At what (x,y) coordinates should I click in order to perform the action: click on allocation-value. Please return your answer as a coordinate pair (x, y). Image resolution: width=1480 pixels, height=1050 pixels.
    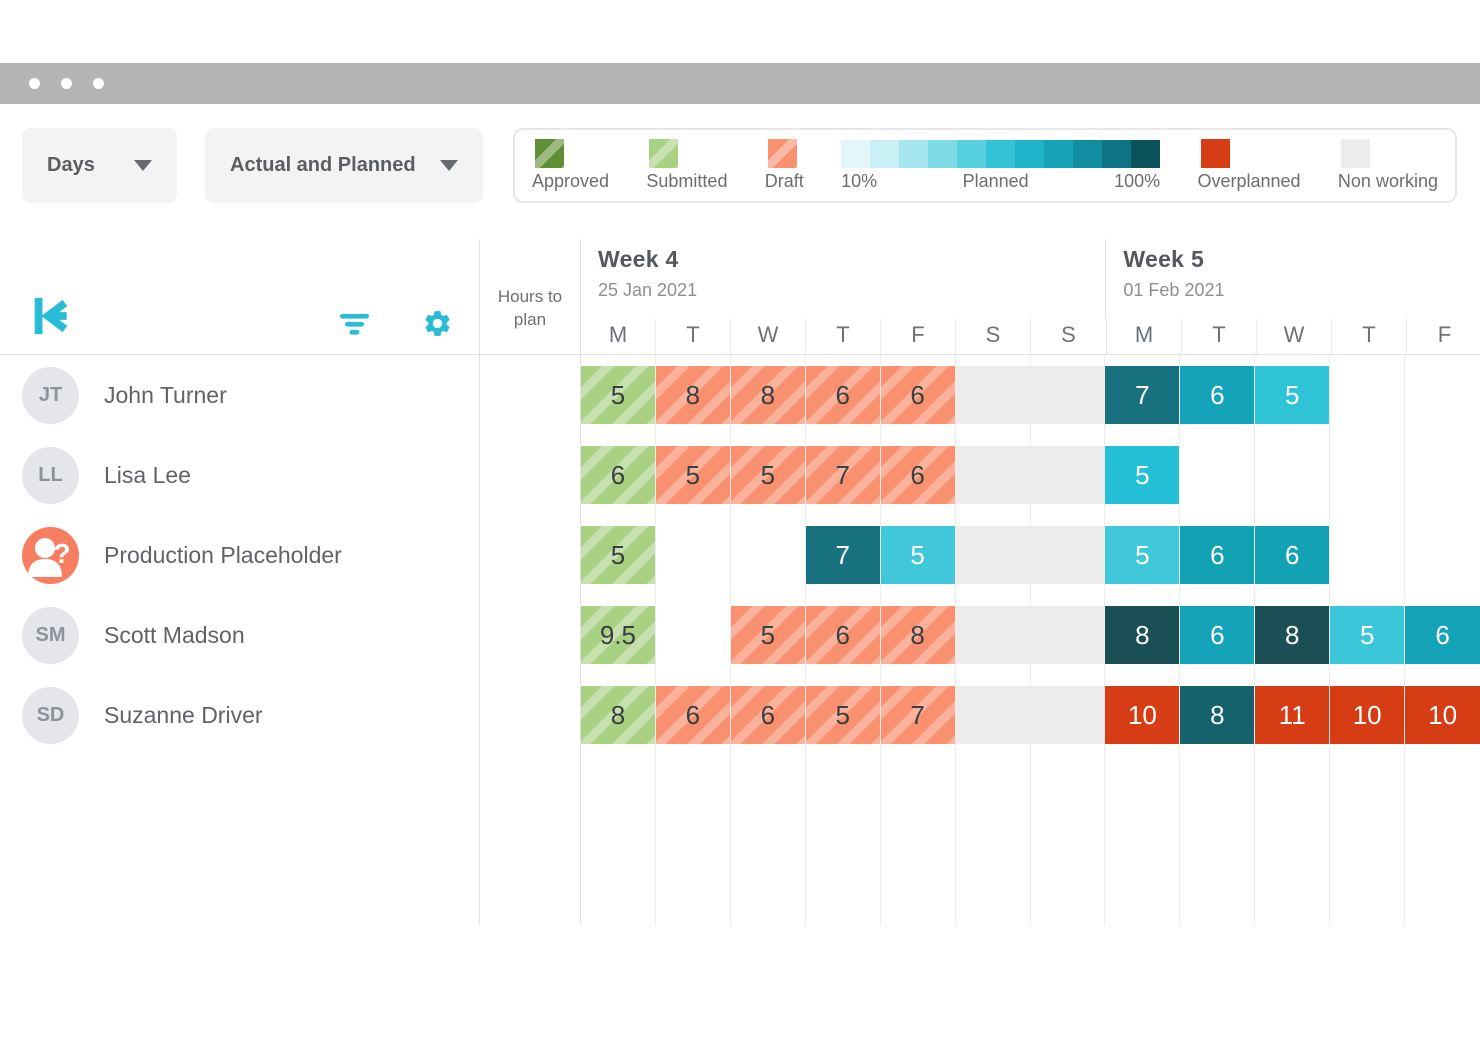
    Looking at the image, I should click on (1067, 555).